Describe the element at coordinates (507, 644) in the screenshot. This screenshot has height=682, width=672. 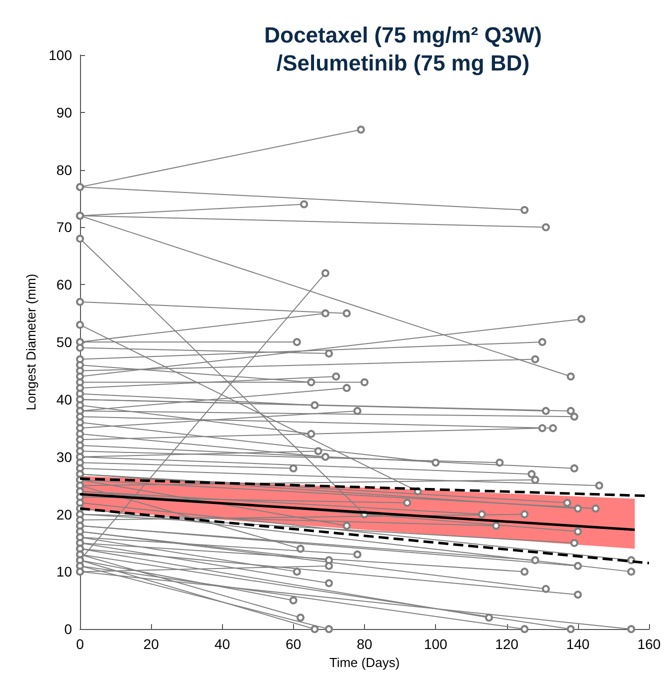
I see `x-tick-label: 120` at that location.